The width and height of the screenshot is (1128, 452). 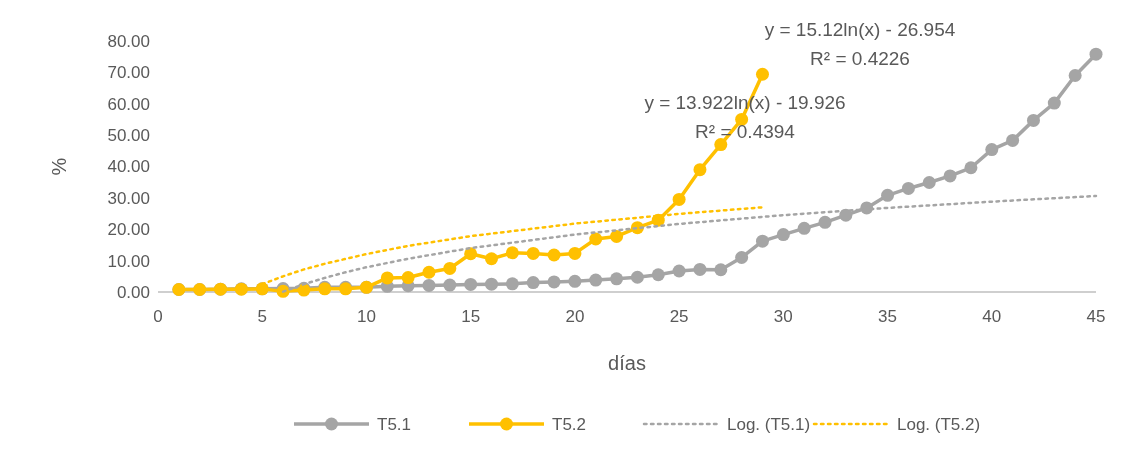 I want to click on x-tick-label: 45, so click(x=1096, y=316).